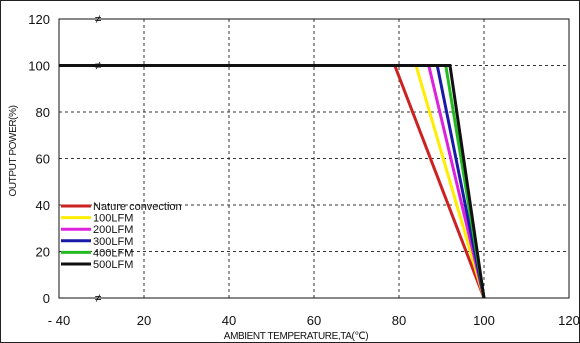 The width and height of the screenshot is (580, 343). I want to click on axis-breaks: ≠ ≠ ≠, so click(98, 158).